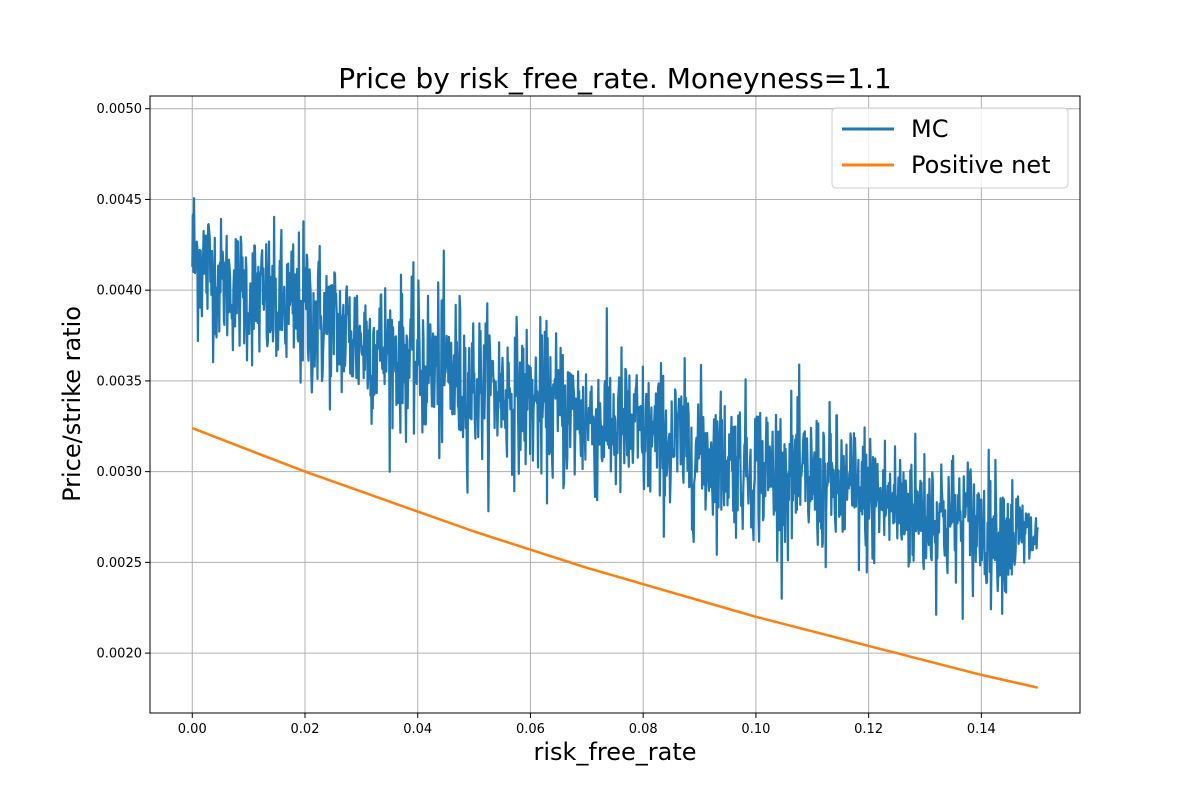  What do you see at coordinates (929, 129) in the screenshot?
I see `legend-label-mc: MC` at bounding box center [929, 129].